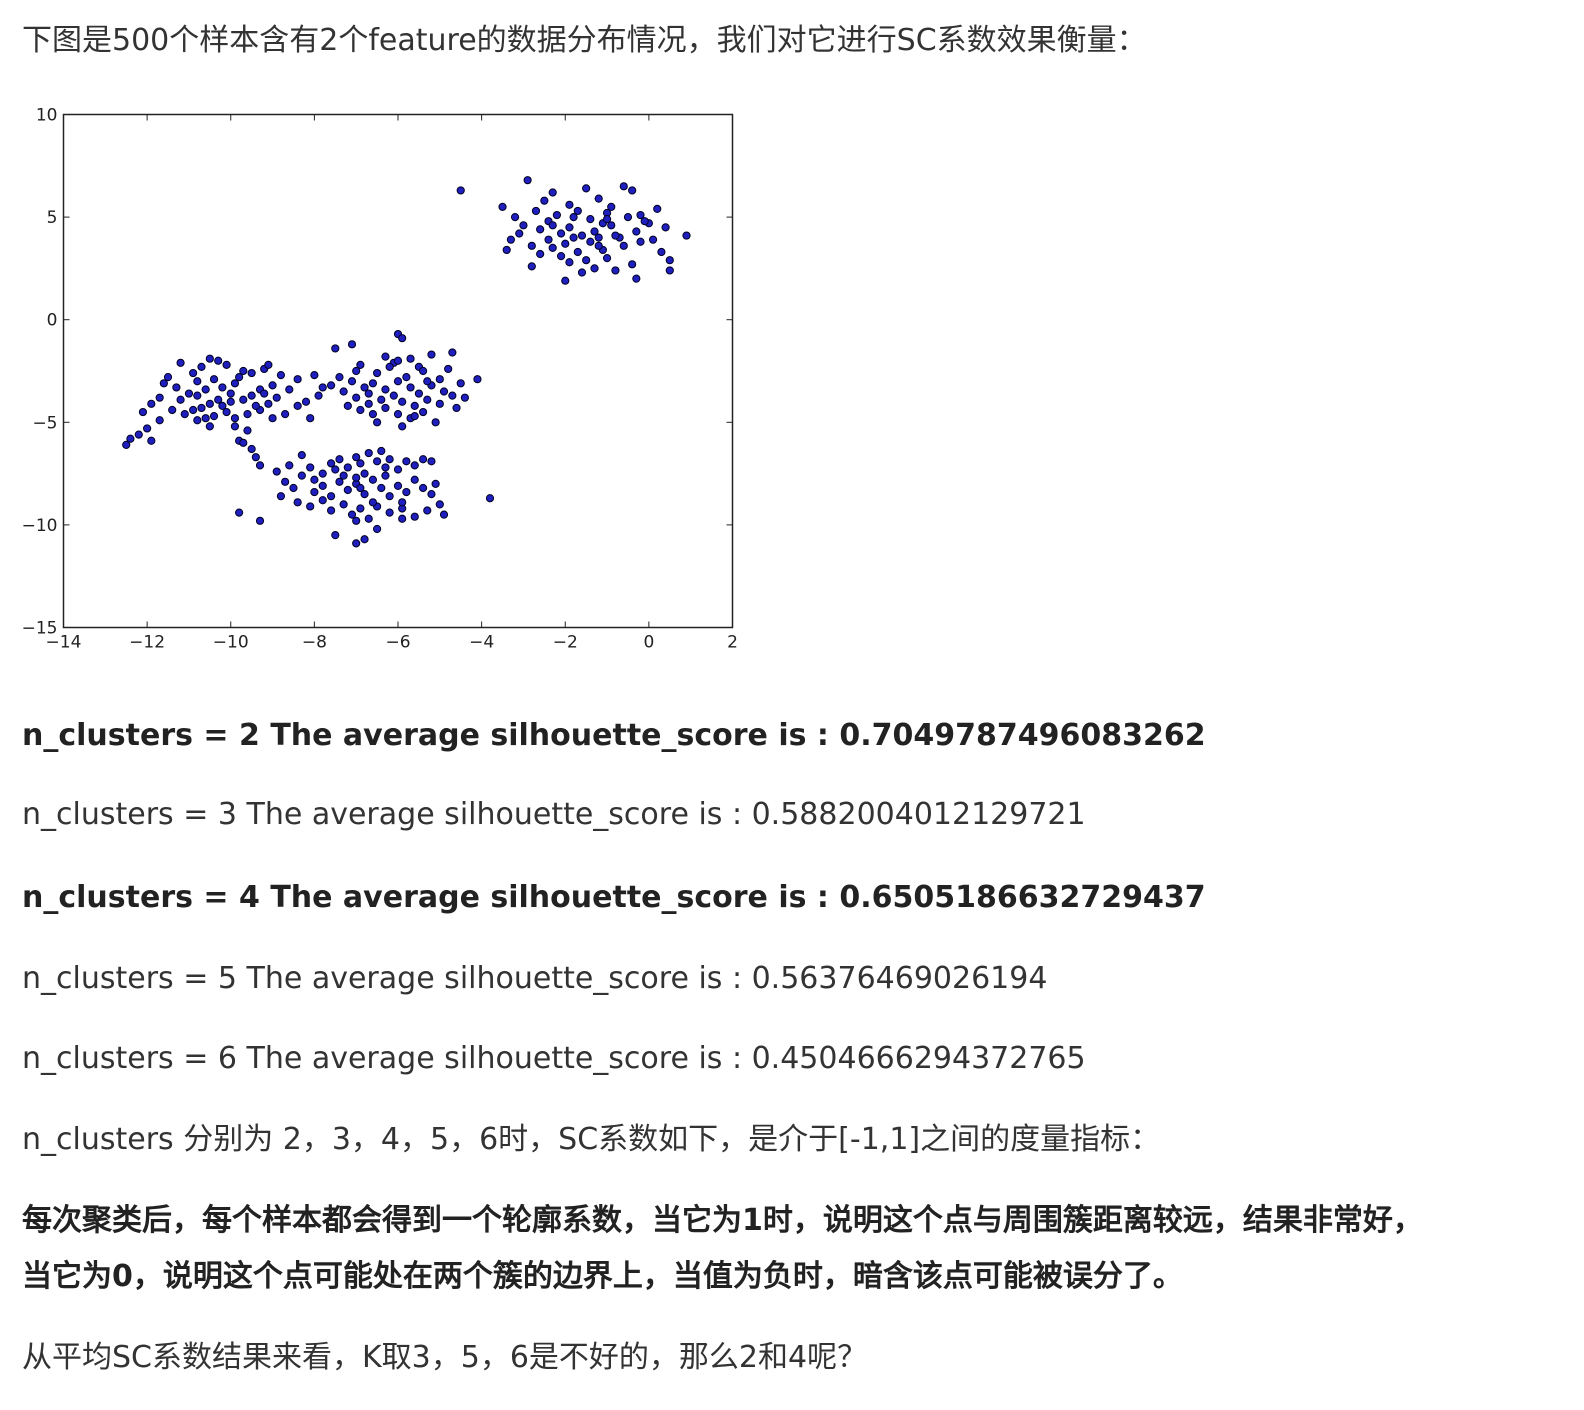 This screenshot has width=1584, height=1410. Describe the element at coordinates (565, 643) in the screenshot. I see `x-tick-label: −2` at that location.